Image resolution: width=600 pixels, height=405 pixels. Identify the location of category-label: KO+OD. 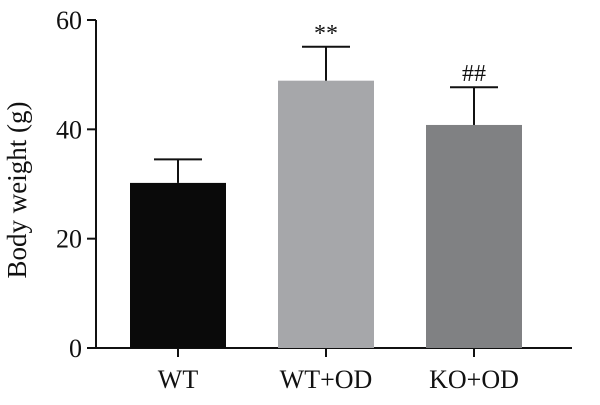
(474, 379).